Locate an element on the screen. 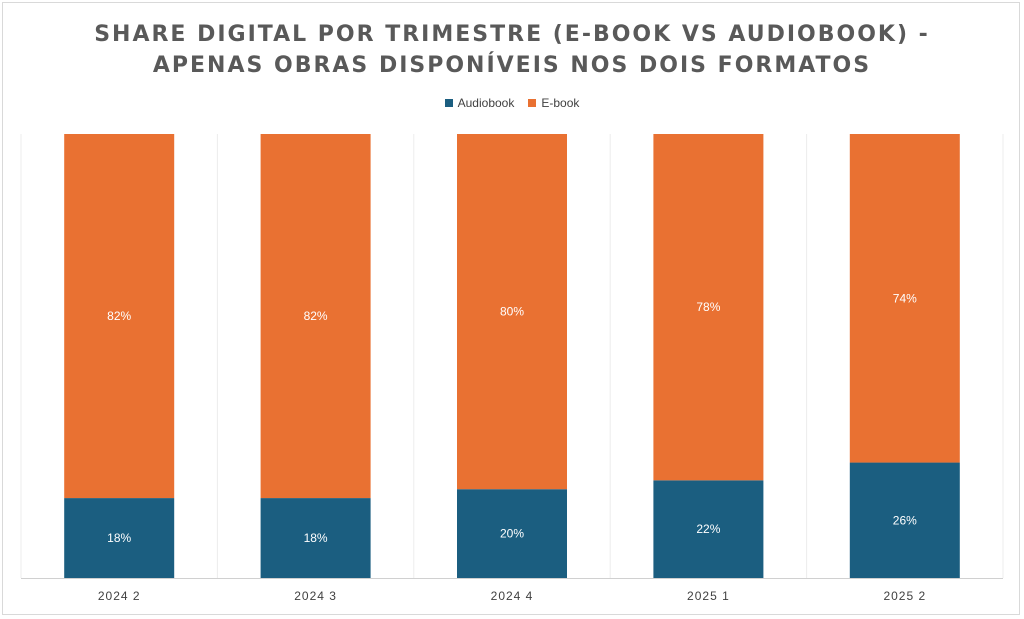  legend-label-audiobook: Audiobook is located at coordinates (486, 103).